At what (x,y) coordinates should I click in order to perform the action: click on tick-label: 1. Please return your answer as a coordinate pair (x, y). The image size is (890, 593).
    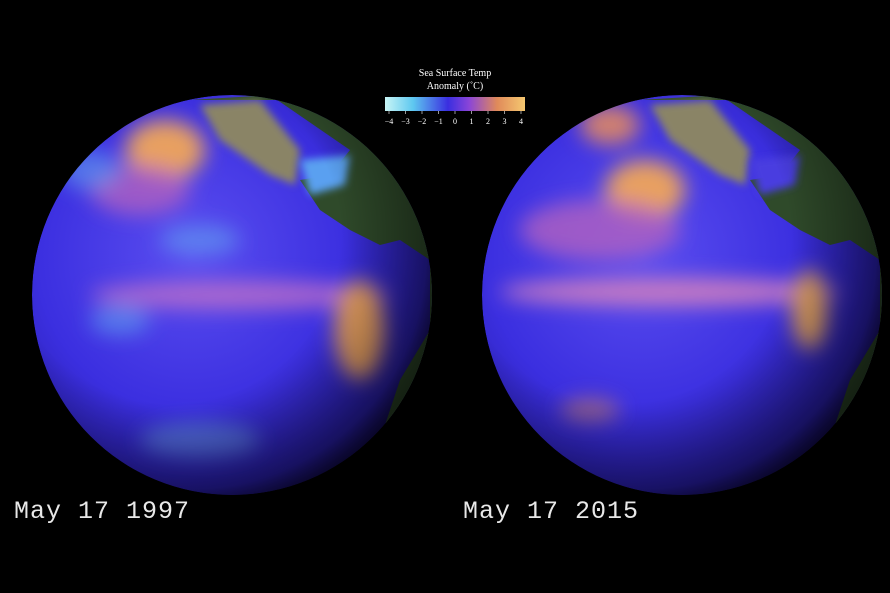
    Looking at the image, I should click on (472, 121).